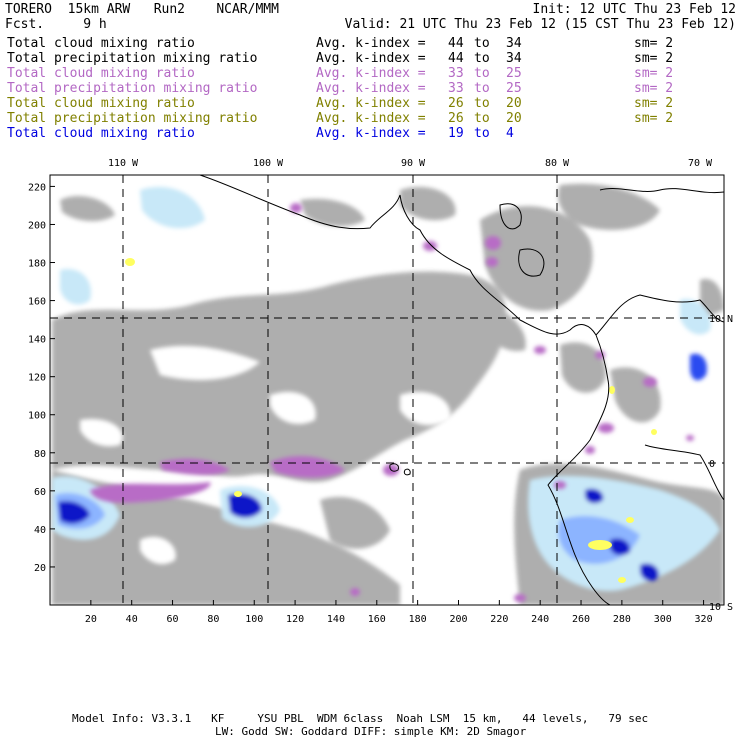 This screenshot has width=740, height=740. Describe the element at coordinates (40, 492) in the screenshot. I see `y-tick-label: 60` at that location.